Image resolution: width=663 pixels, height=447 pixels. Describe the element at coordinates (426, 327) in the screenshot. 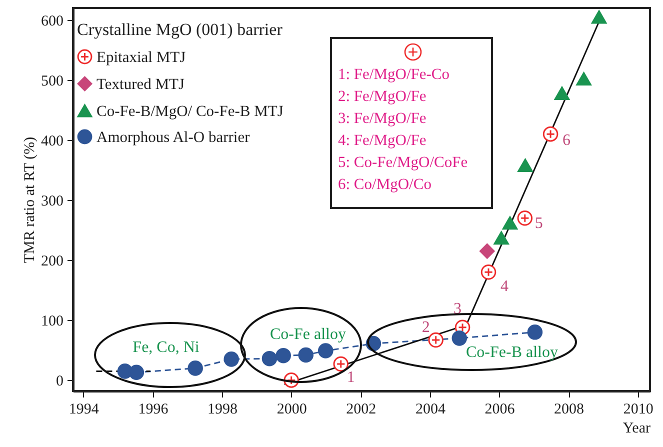

I see `annotation: 2` at that location.